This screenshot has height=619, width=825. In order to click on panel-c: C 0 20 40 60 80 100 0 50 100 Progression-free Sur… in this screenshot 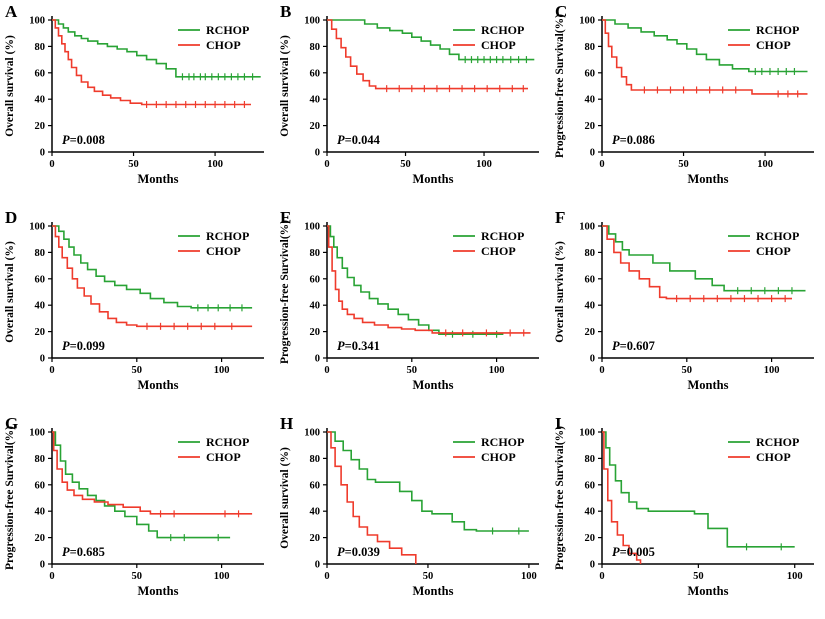, I will do `click(687, 103)`.